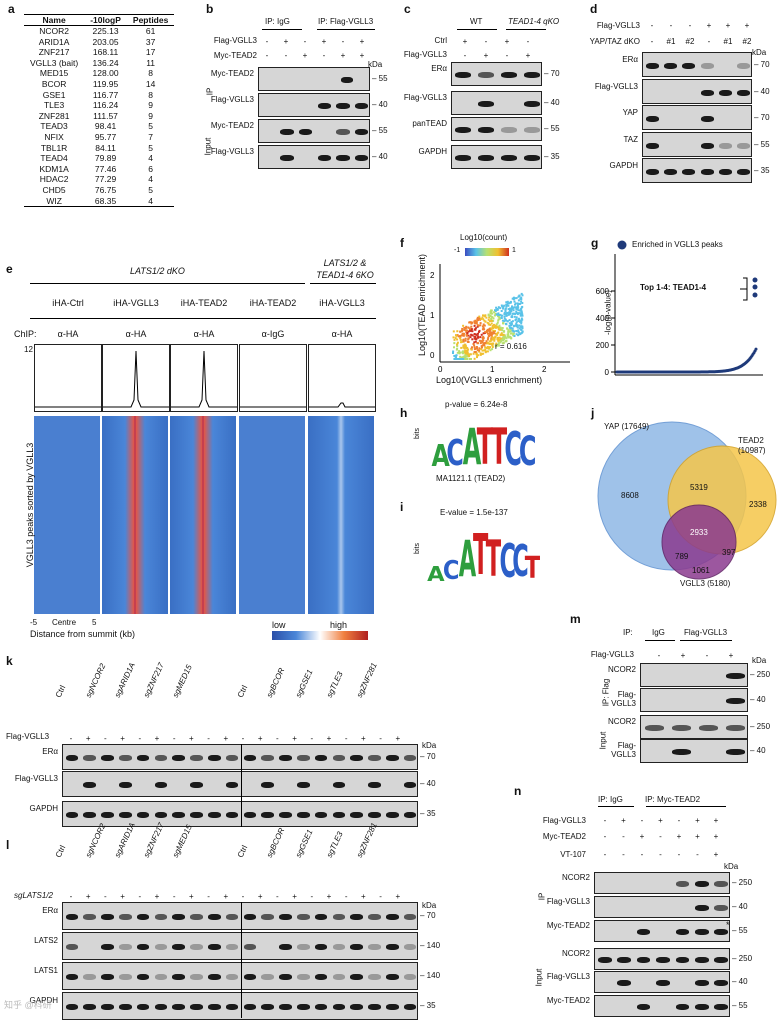 The height and width of the screenshot is (1020, 780). Describe the element at coordinates (136, 378) in the screenshot. I see `profile-plot` at that location.